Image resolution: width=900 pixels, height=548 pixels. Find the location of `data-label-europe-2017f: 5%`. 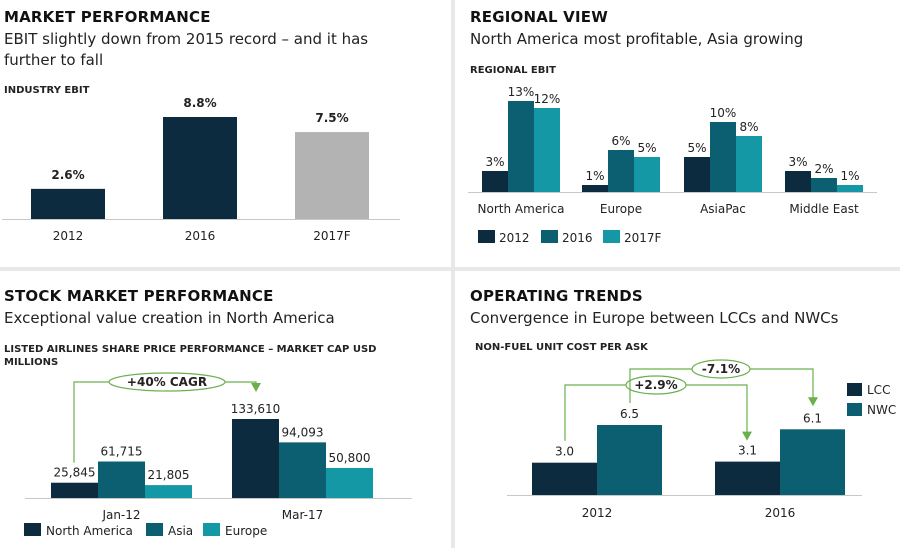

data-label-europe-2017f: 5% is located at coordinates (646, 148).